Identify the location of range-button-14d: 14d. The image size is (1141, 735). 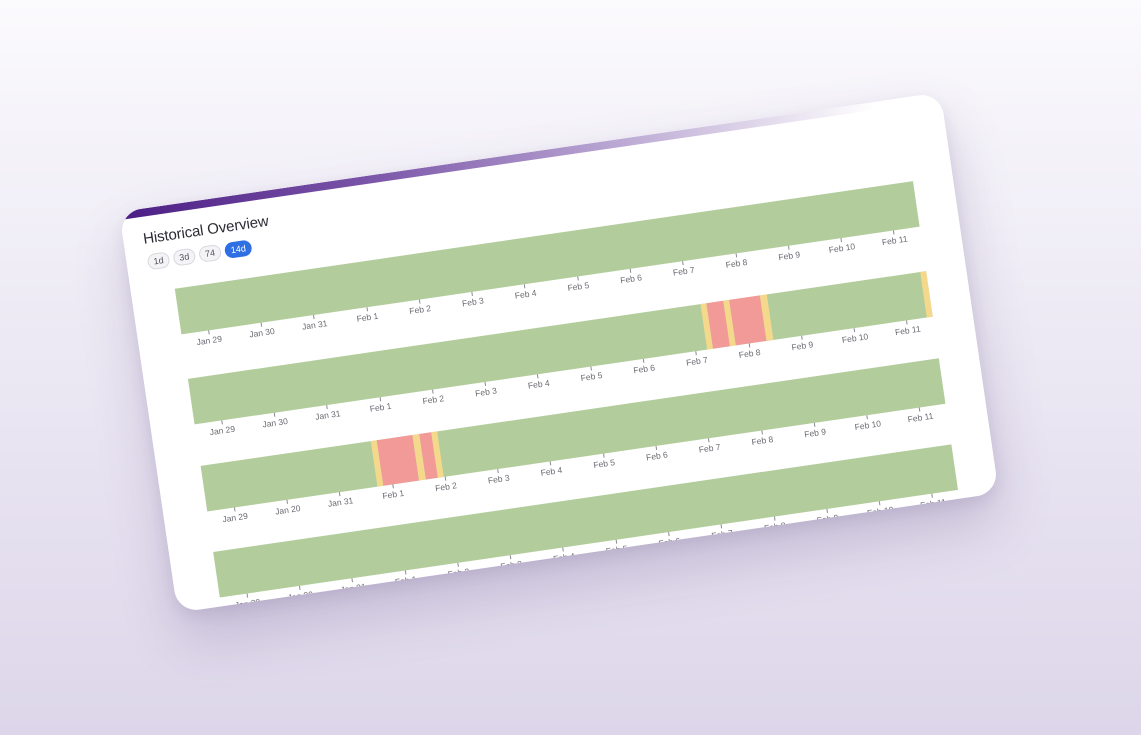
(238, 249).